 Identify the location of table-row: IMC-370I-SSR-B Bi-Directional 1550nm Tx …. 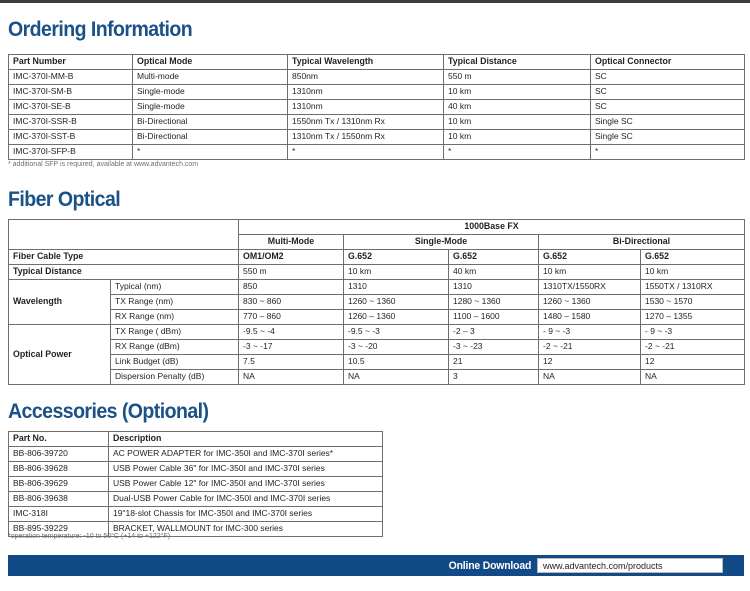
(376, 122).